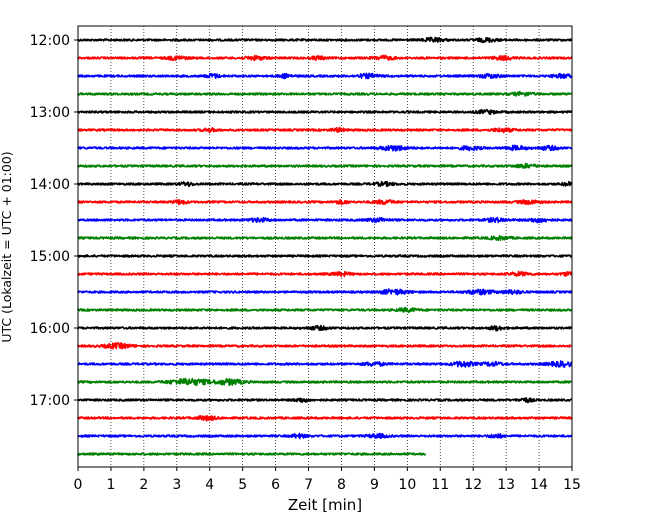 The width and height of the screenshot is (650, 520). I want to click on y-tick-label: 16:00, so click(50, 329).